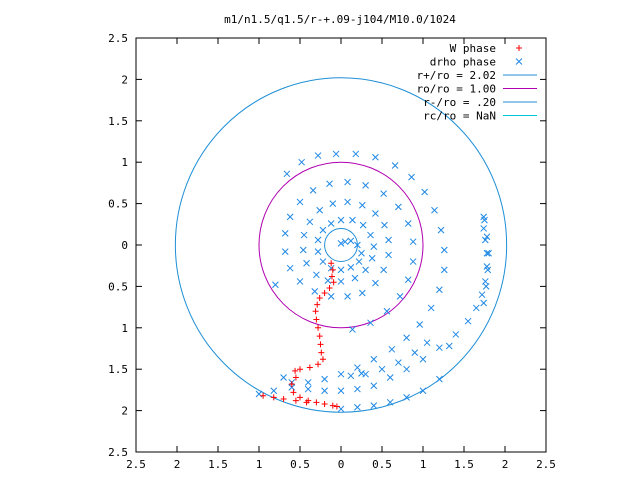  I want to click on x-tick-label: 2.5, so click(136, 464).